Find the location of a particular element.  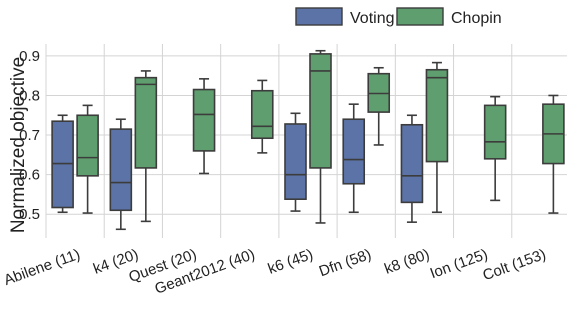

x-tick-label: Dfn (58) is located at coordinates (345, 263).